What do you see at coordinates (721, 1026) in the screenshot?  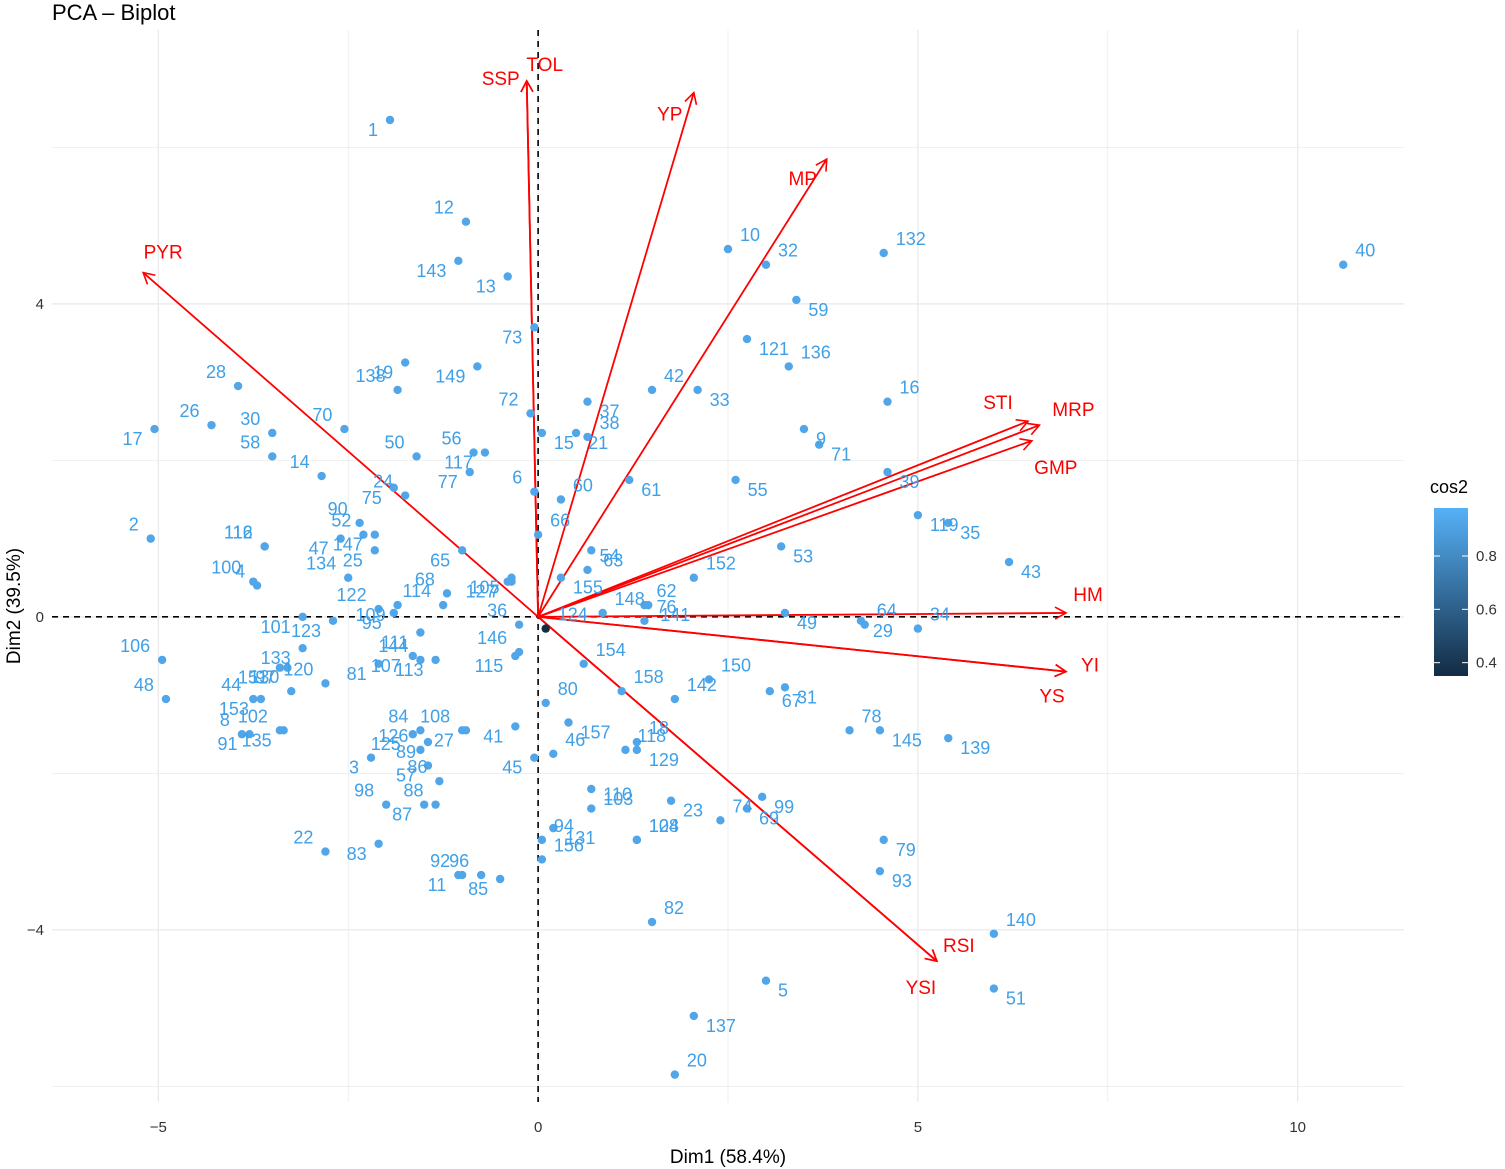 I see `point-label: 137` at bounding box center [721, 1026].